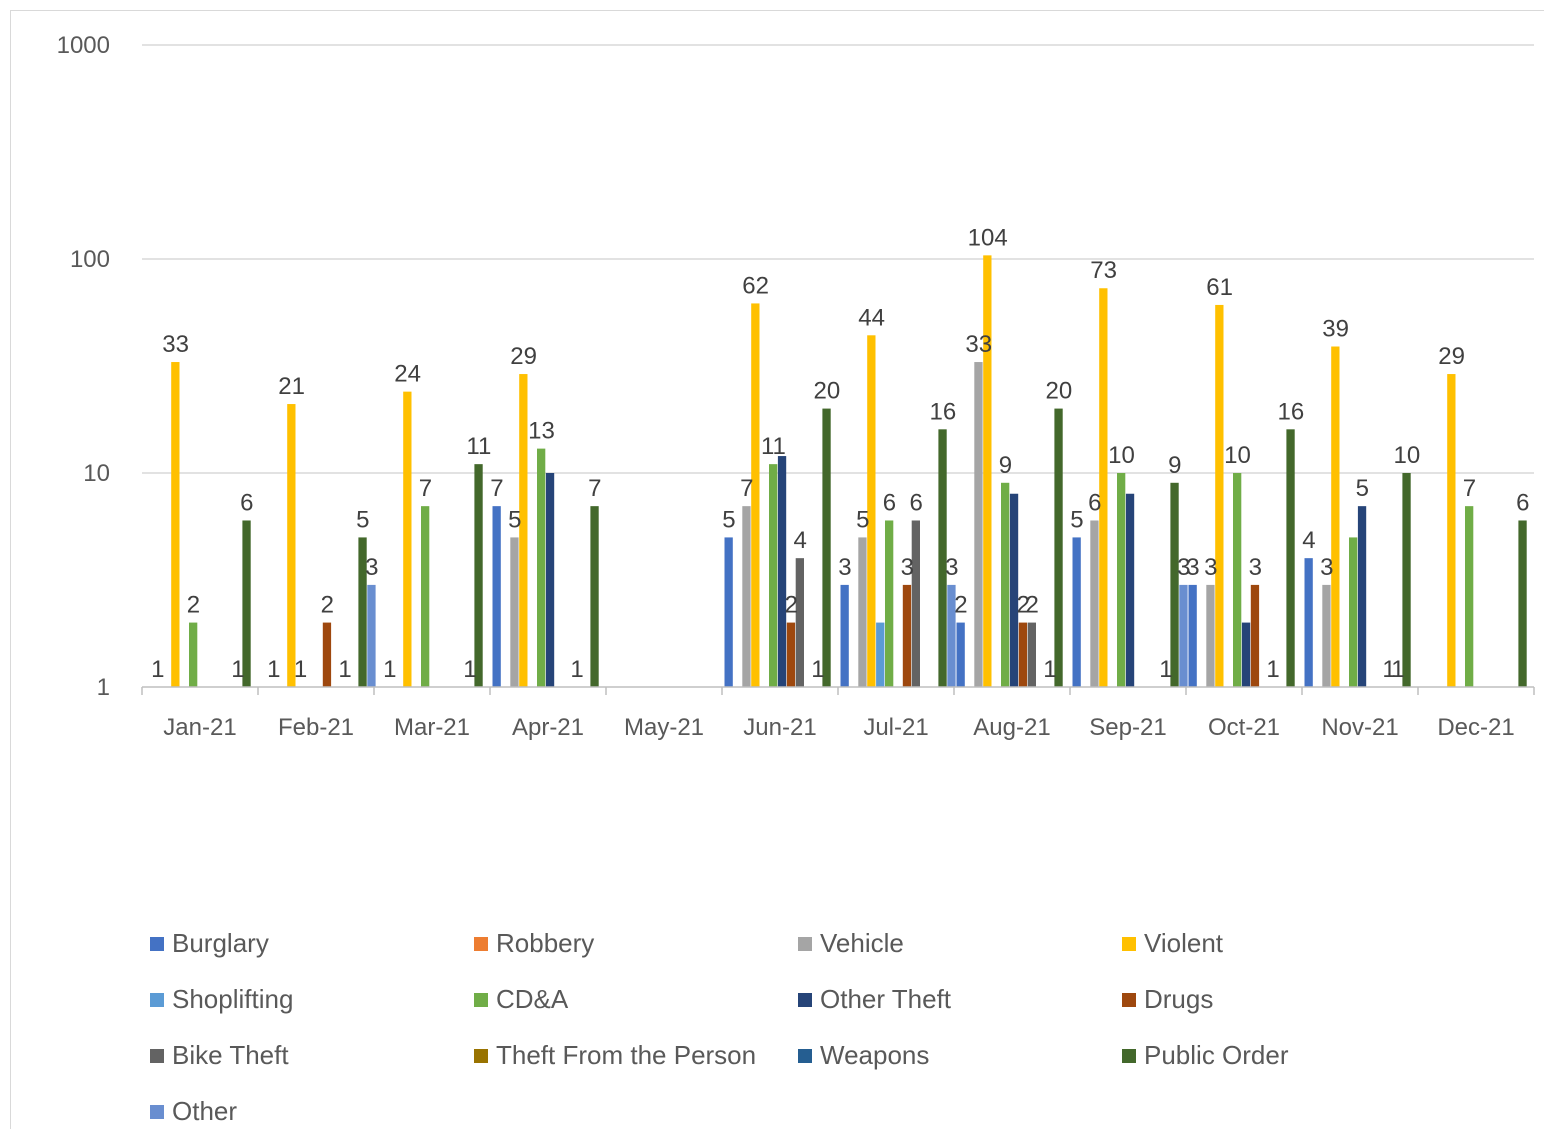  Describe the element at coordinates (942, 411) in the screenshot. I see `data-label: 16` at that location.